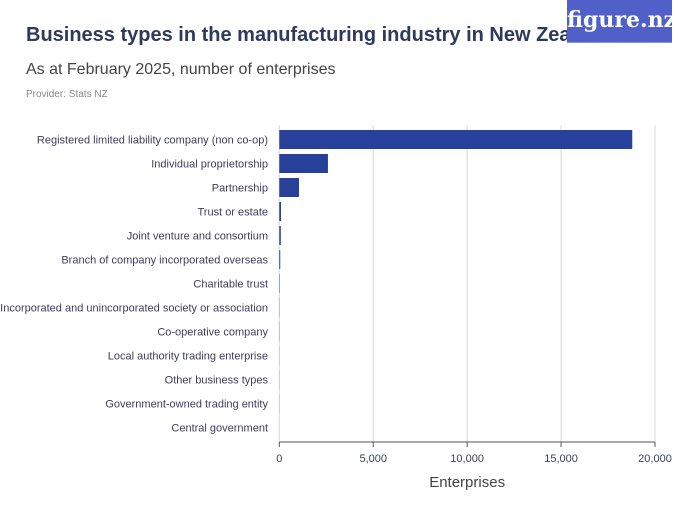  I want to click on x-tick-label: 20,000, so click(655, 459).